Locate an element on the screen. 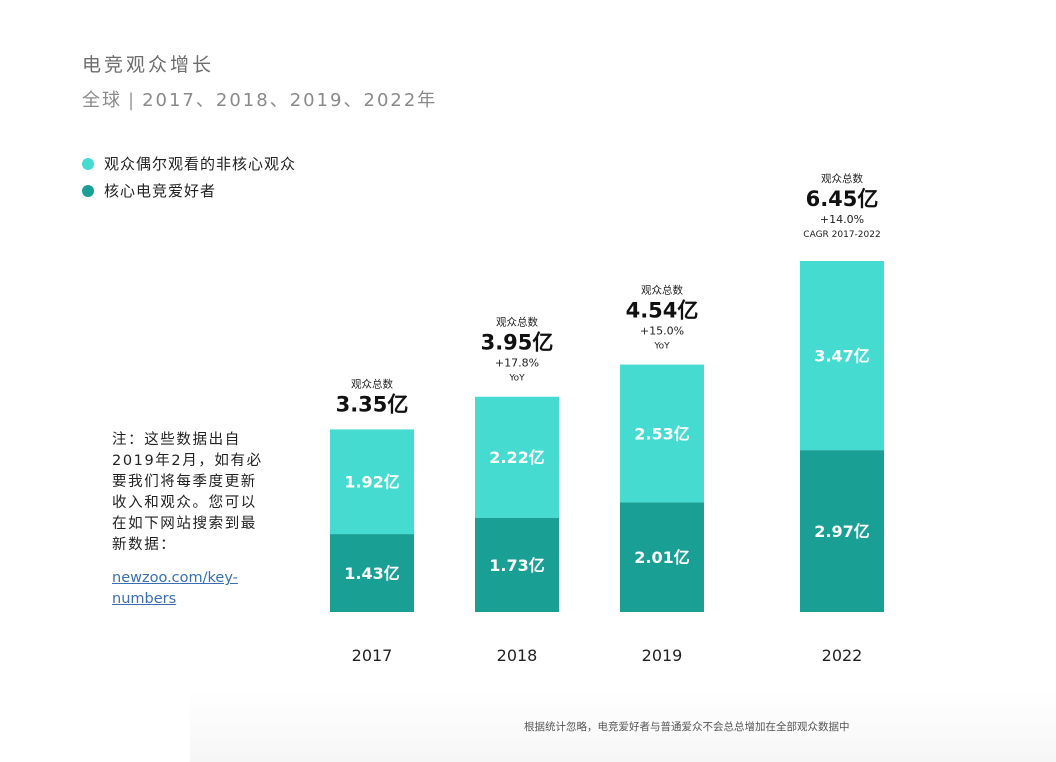  total-value-2018: 3.95亿 is located at coordinates (517, 343).